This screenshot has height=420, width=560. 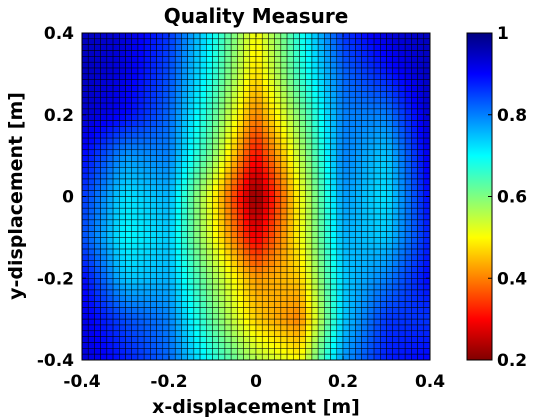 What do you see at coordinates (55, 361) in the screenshot?
I see `y-tick-label: -0.4` at bounding box center [55, 361].